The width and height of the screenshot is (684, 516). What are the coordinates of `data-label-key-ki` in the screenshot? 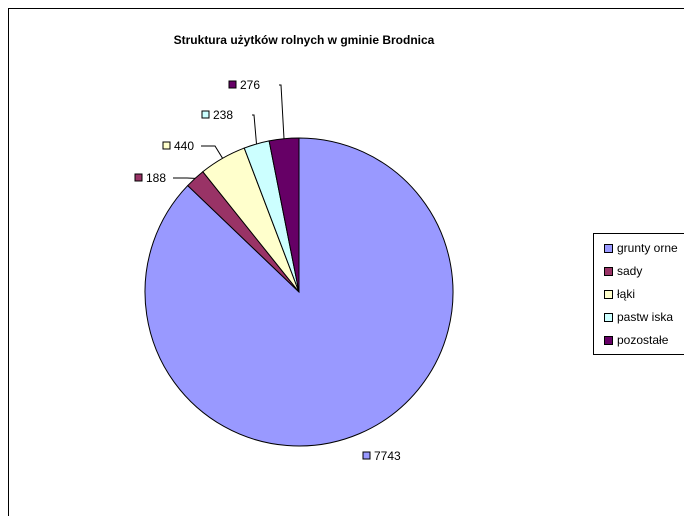 It's located at (166, 145).